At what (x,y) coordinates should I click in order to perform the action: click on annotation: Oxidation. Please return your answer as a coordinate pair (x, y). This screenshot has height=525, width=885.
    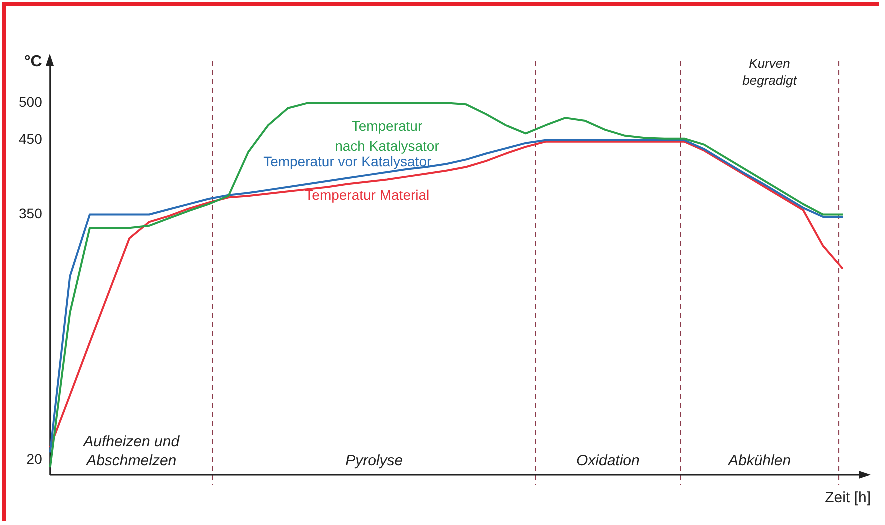
    Looking at the image, I should click on (608, 461).